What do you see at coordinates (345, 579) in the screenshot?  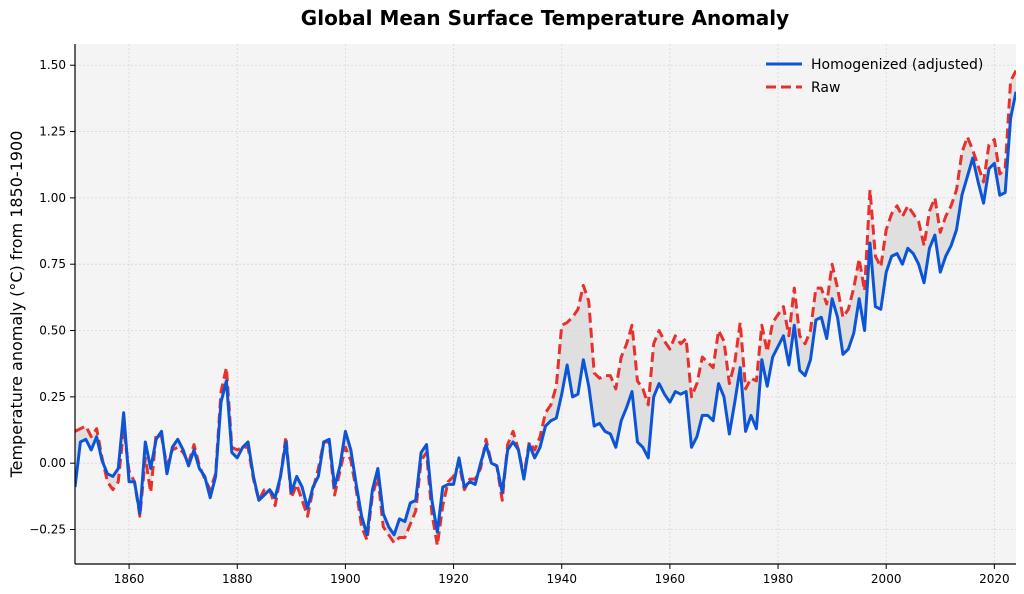 I see `x-tick-label: 1900` at bounding box center [345, 579].